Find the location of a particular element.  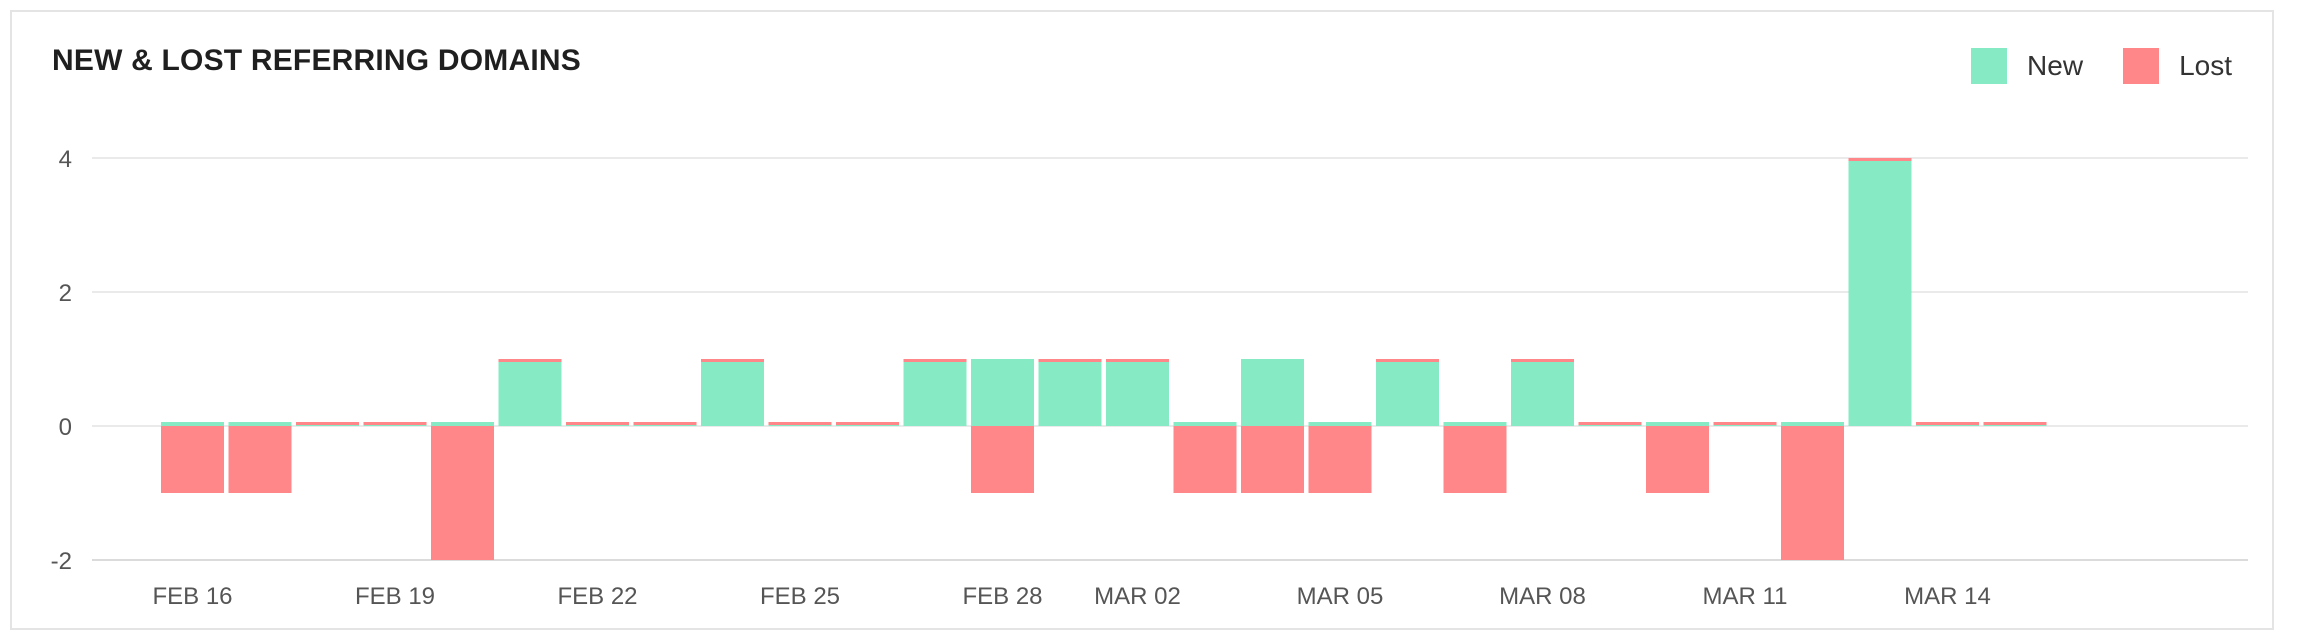

x-tick-label: MAR 08 is located at coordinates (1542, 596).